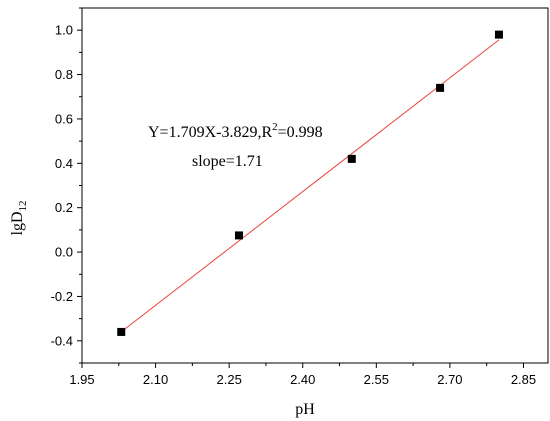  I want to click on y-axis: -0.4 -0.2 0.0 0.2 0.4 0.6 0.8 1.0, so click(66, 185).